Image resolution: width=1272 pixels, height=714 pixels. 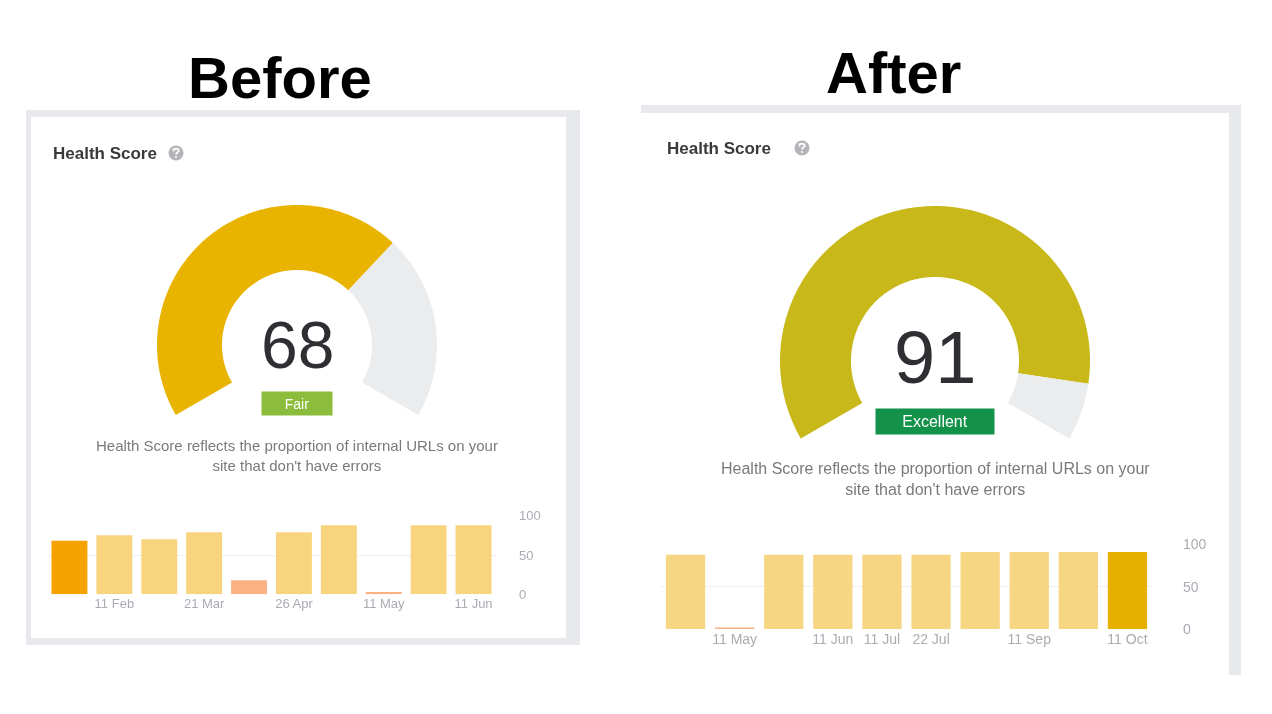 I want to click on chart-title: Before, so click(x=280, y=77).